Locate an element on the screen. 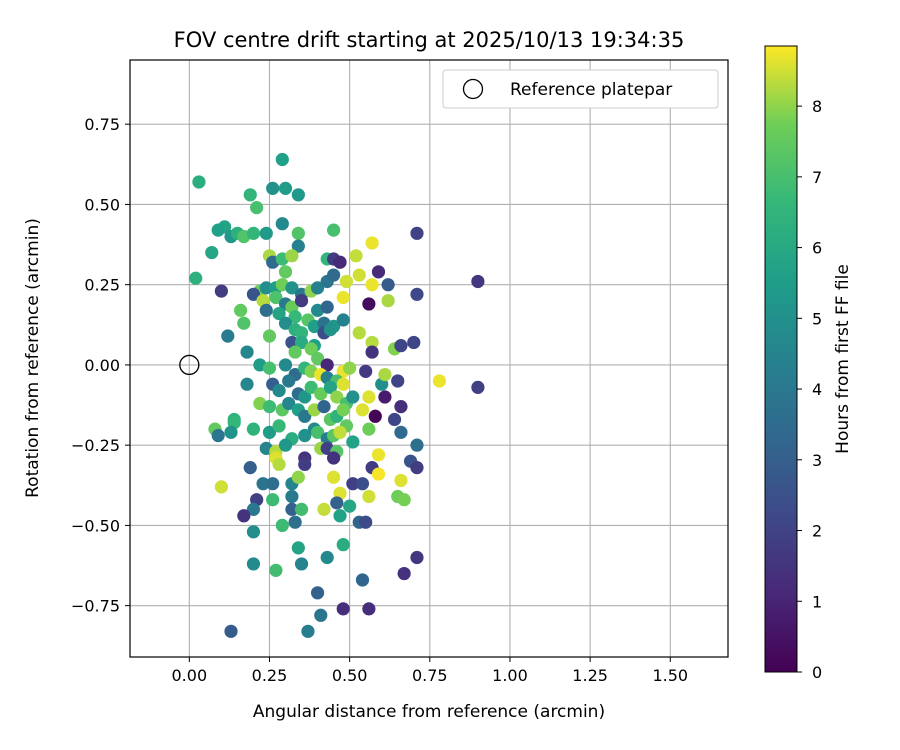 This screenshot has width=900, height=750. colorbar-tick-label: 2 is located at coordinates (817, 531).